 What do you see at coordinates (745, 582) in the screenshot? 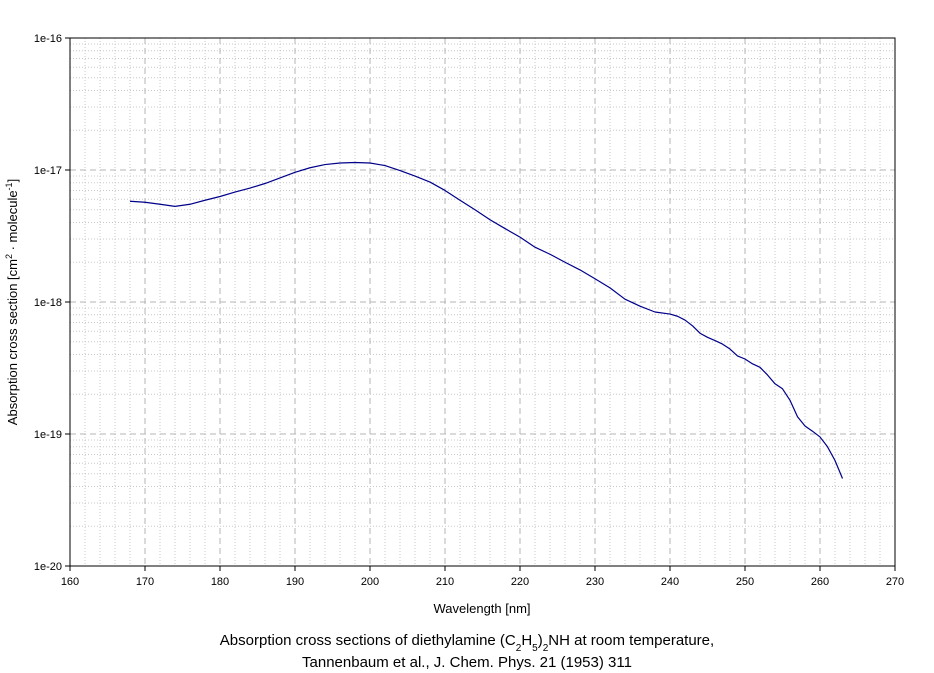
I see `x-tick-label: 250` at bounding box center [745, 582].